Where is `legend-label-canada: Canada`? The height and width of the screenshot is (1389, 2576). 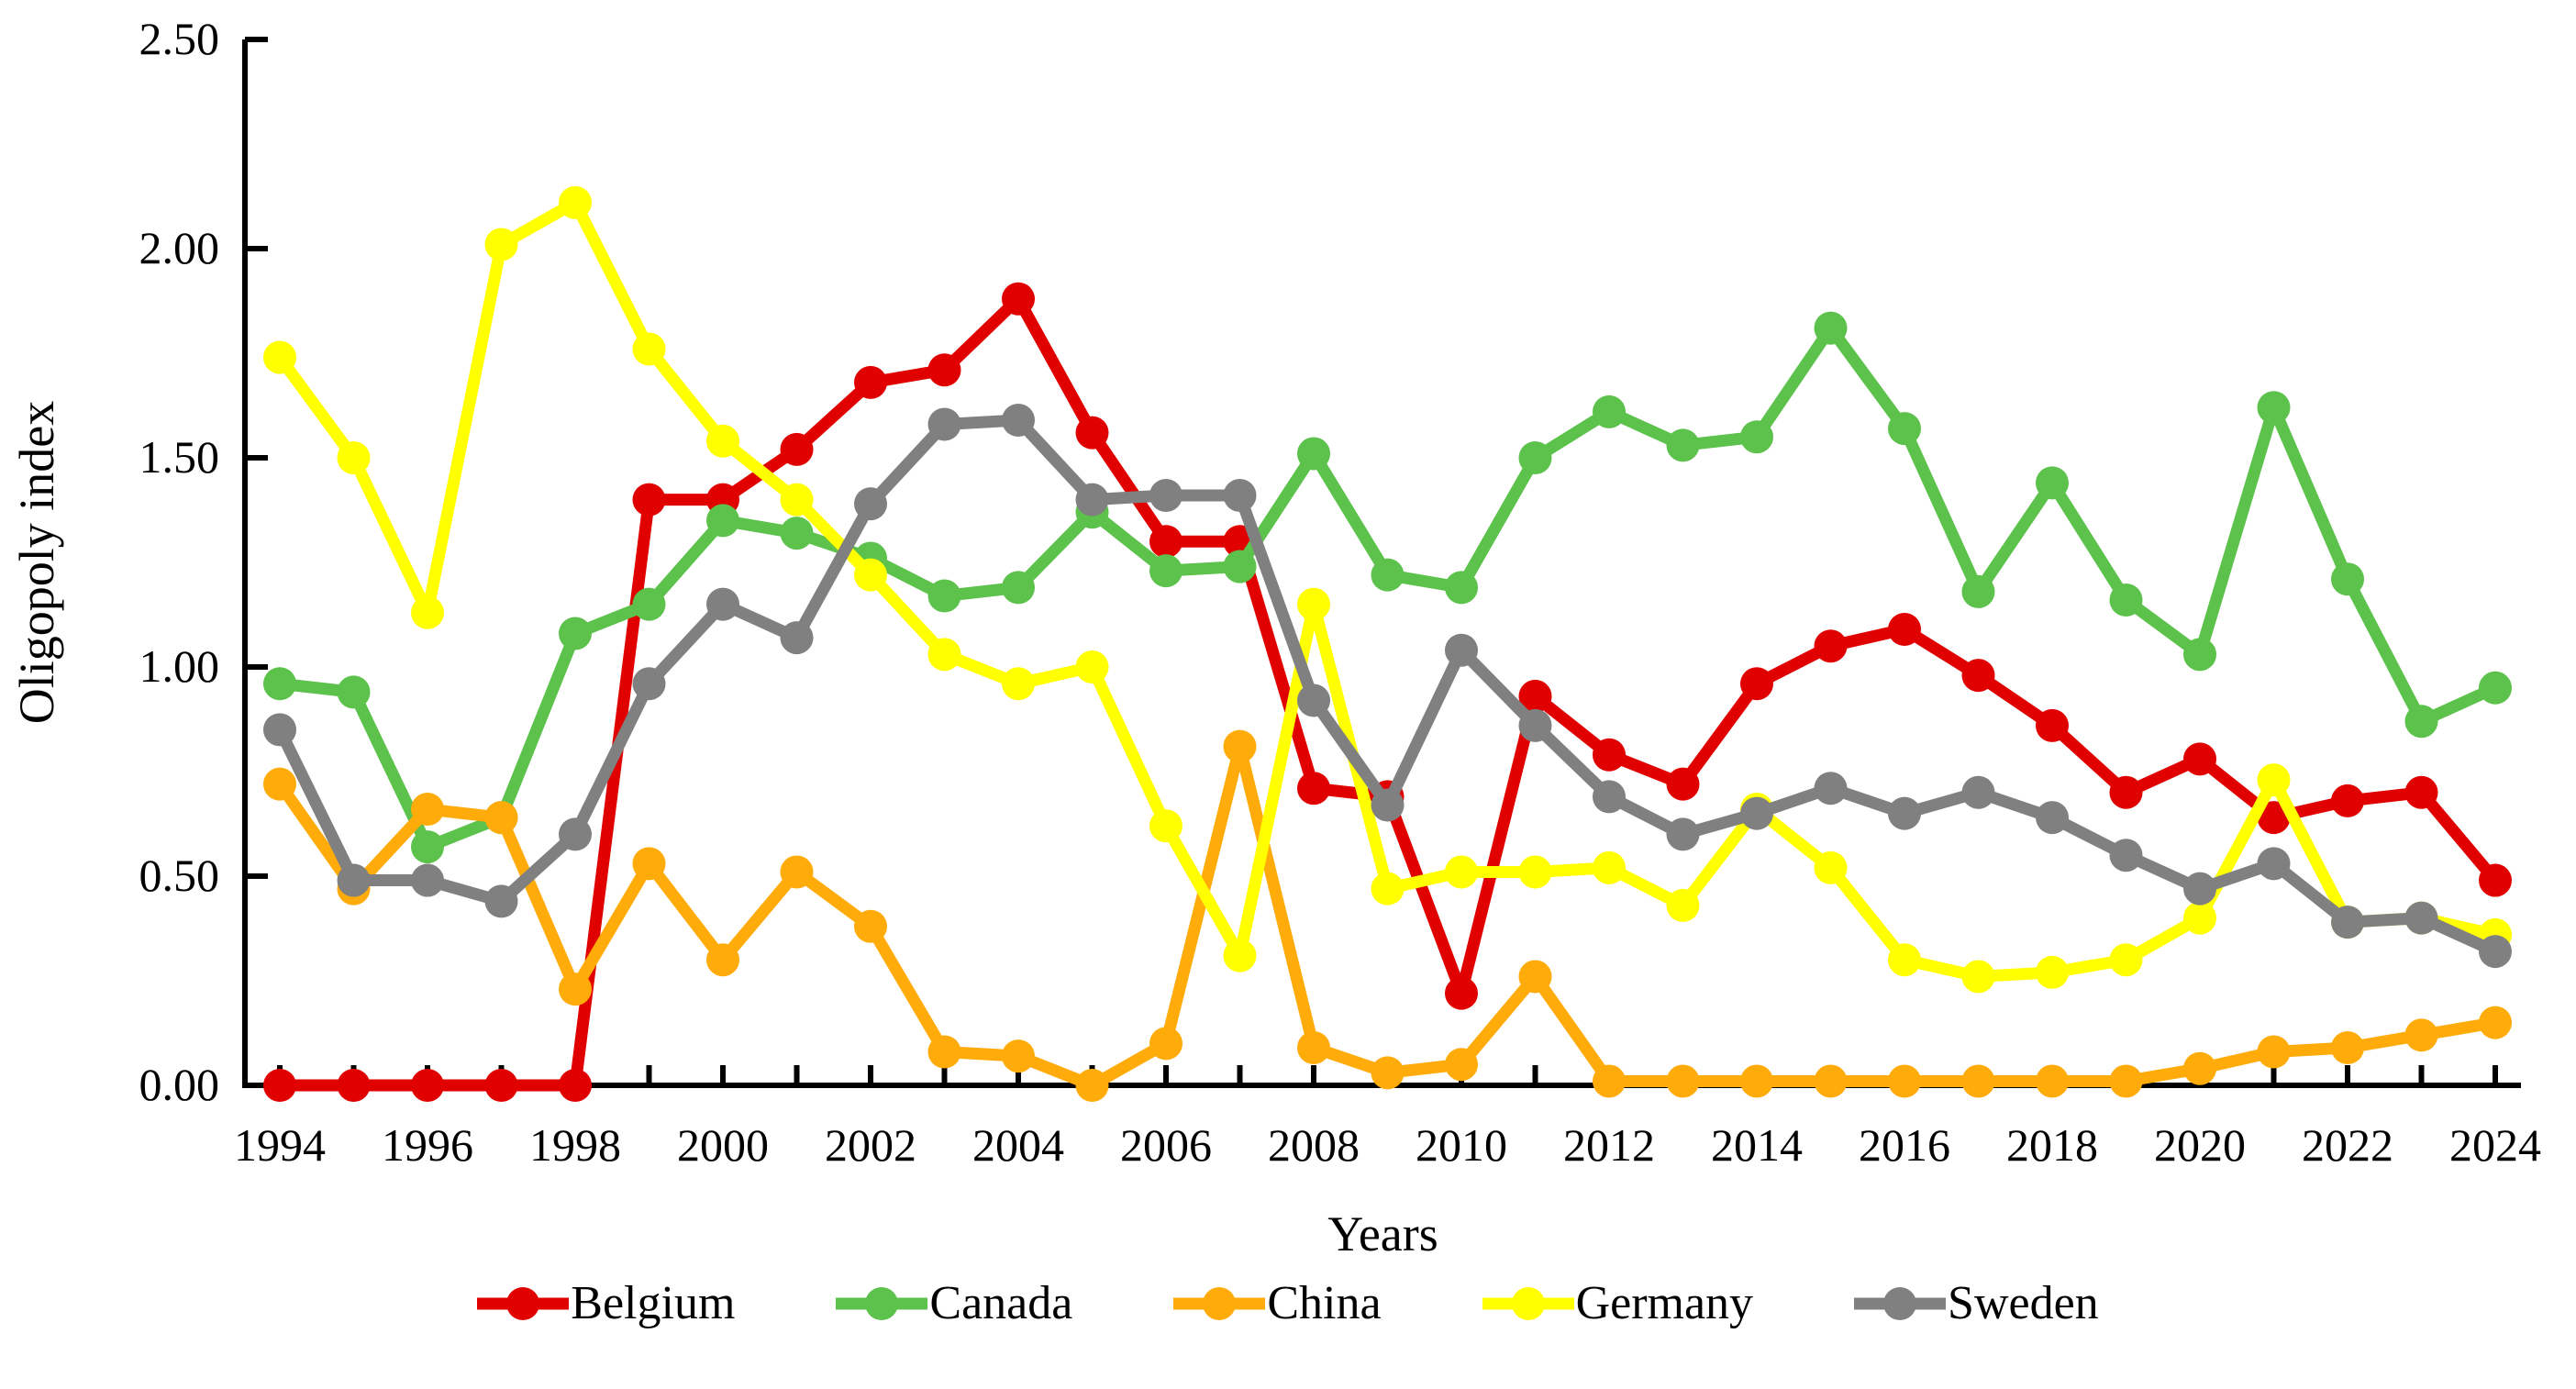 legend-label-canada: Canada is located at coordinates (1001, 1303).